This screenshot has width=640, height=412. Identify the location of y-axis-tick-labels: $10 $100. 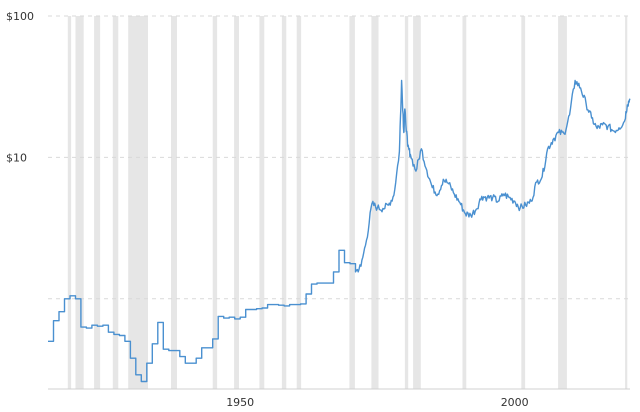
(20, 87).